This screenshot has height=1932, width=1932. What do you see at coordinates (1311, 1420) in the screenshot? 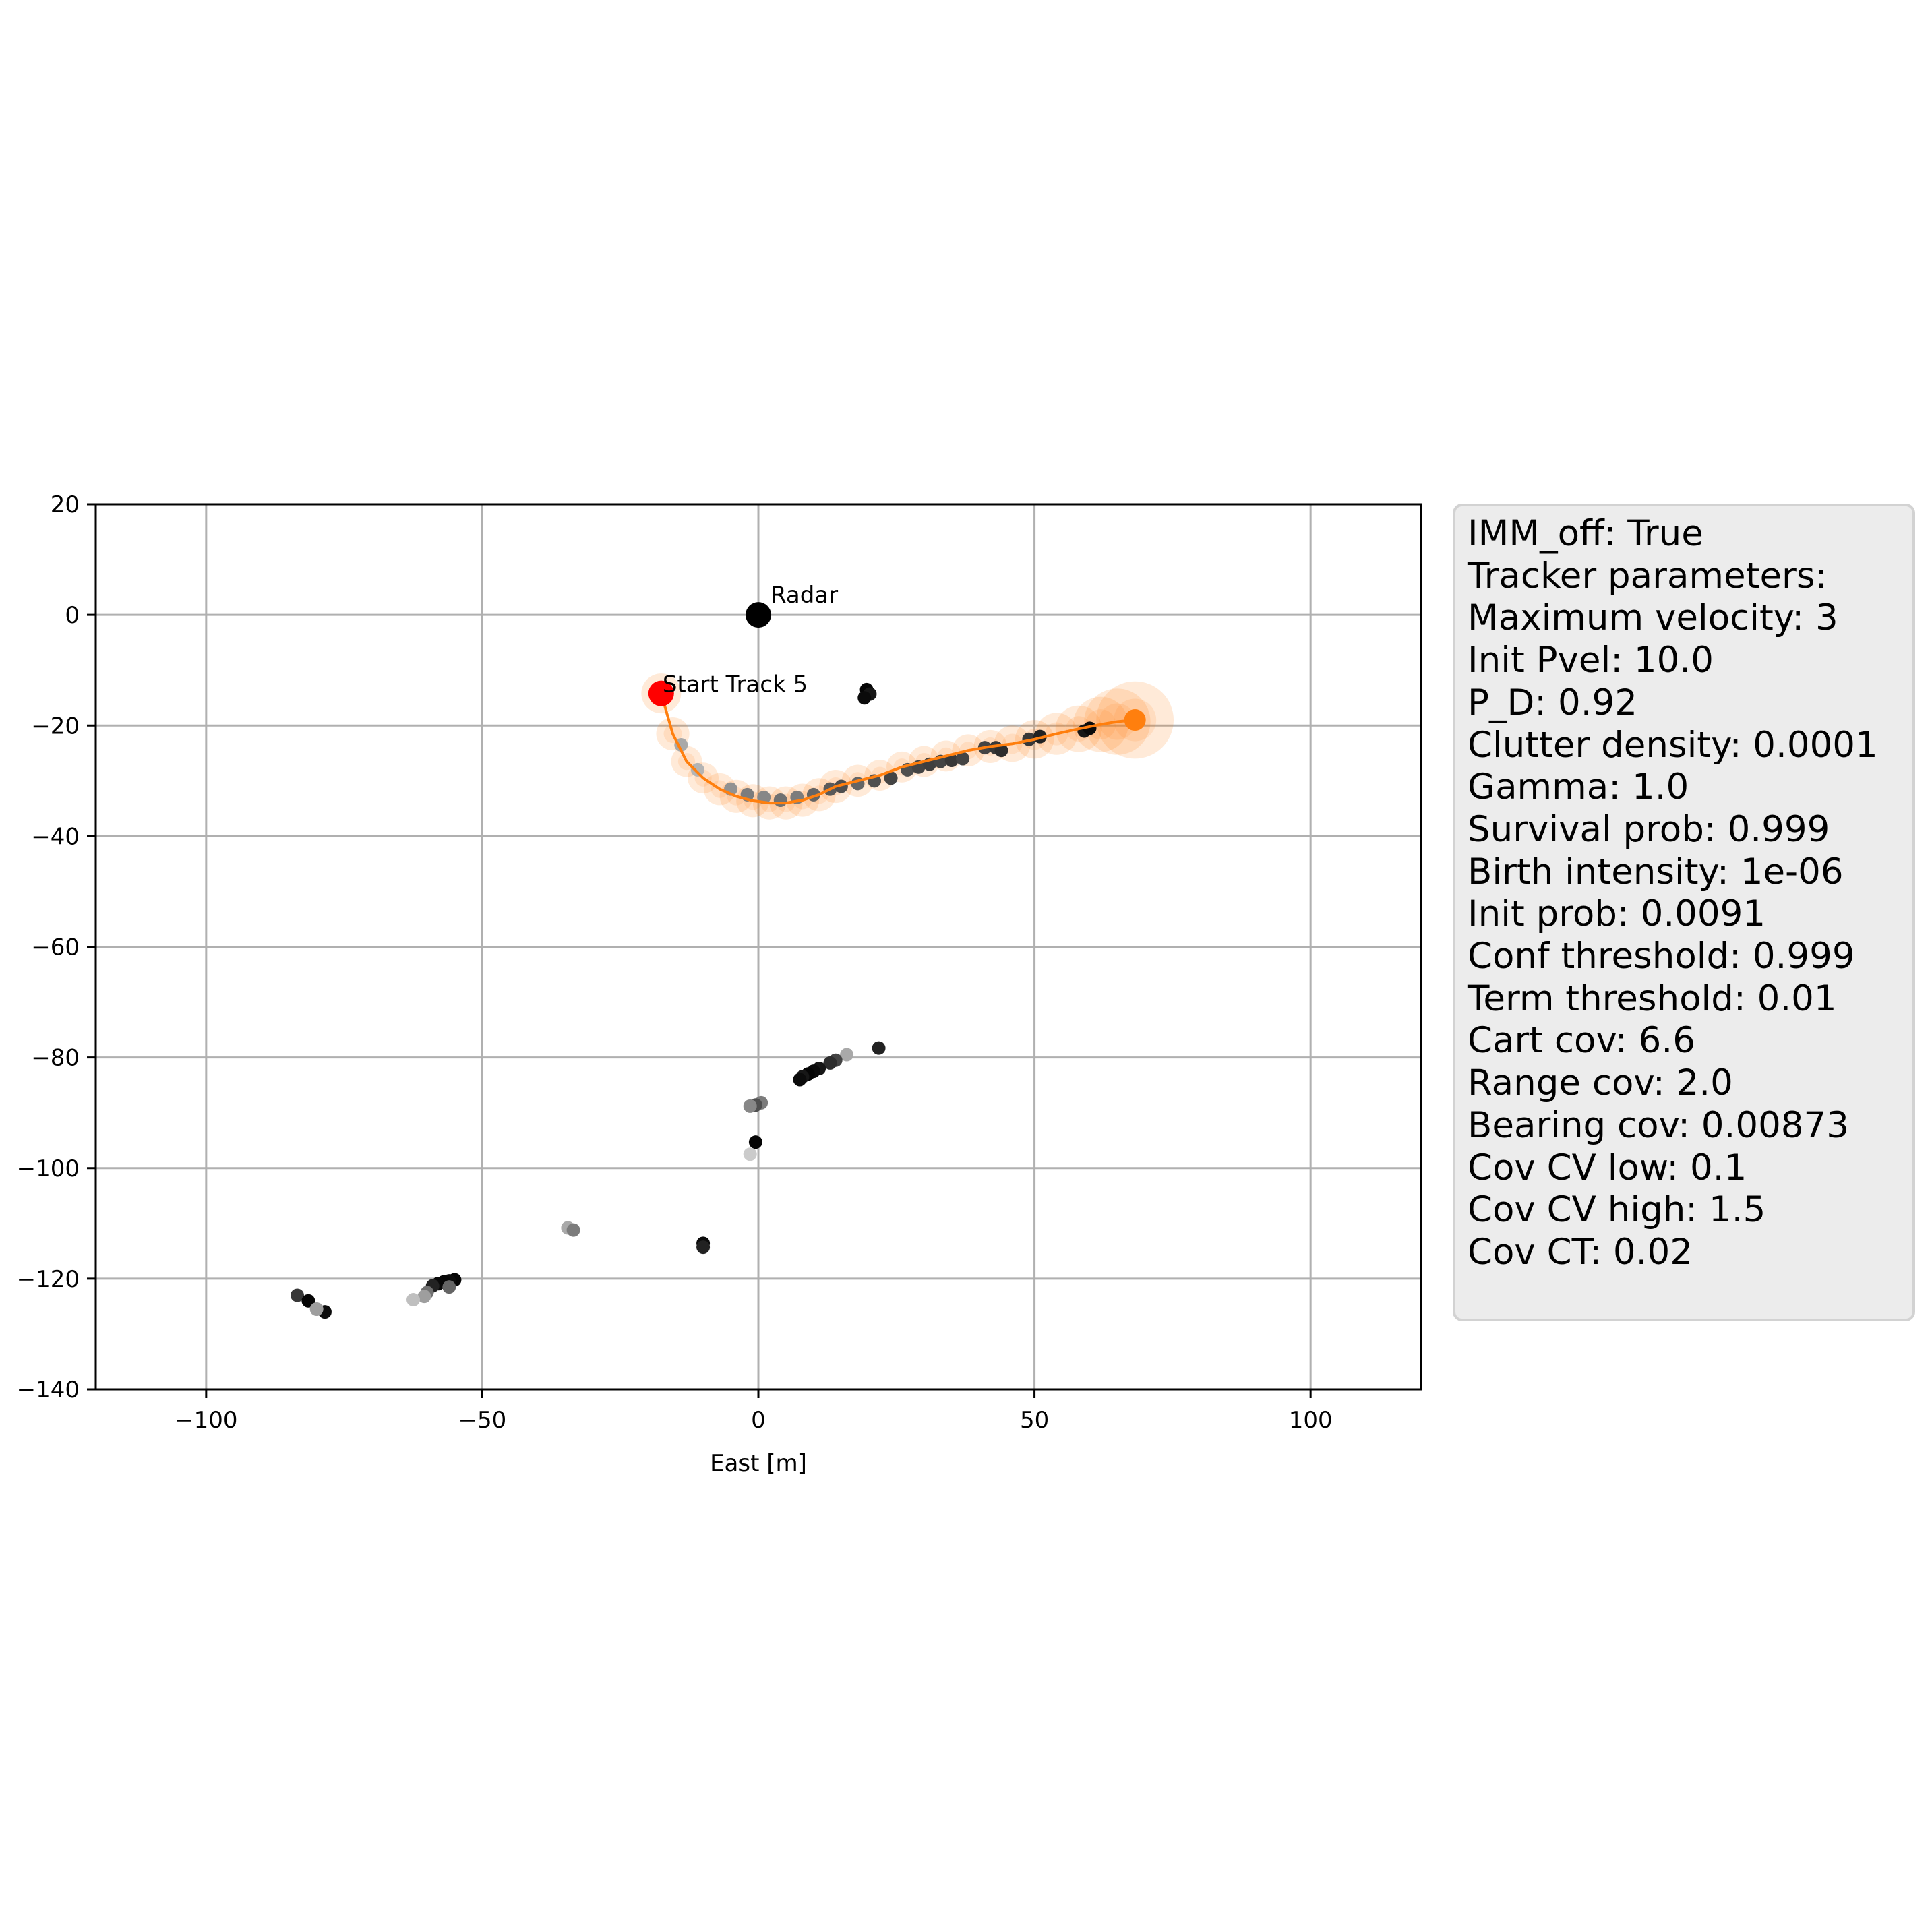
I see `x-tick-label: 100` at bounding box center [1311, 1420].